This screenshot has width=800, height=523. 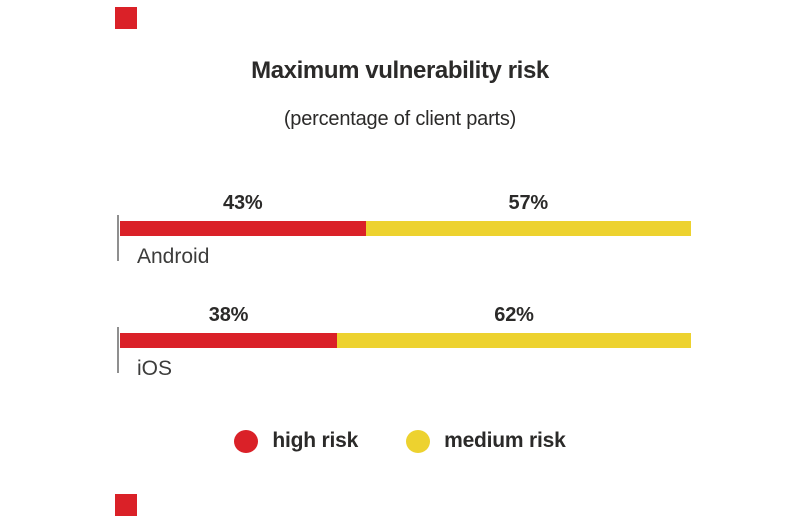 What do you see at coordinates (400, 70) in the screenshot?
I see `chart-title: Maximum vulnerability risk` at bounding box center [400, 70].